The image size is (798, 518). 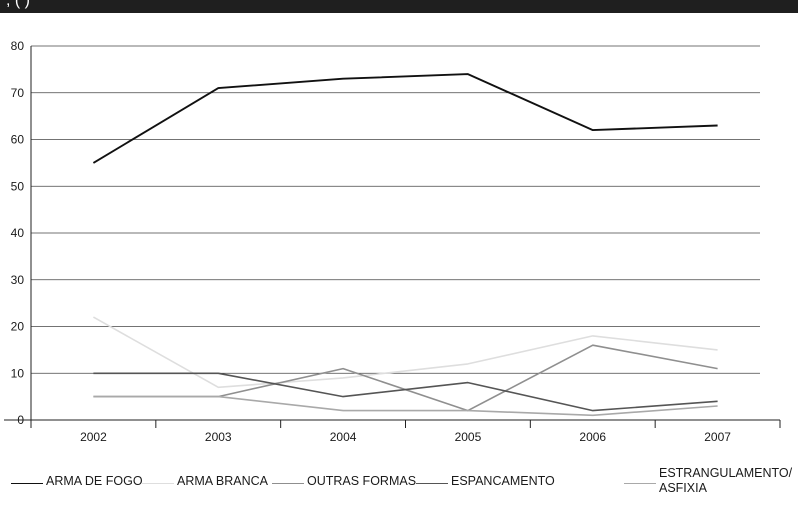 I want to click on legend-label-5: ESTRANGULAMENTO/ ASFIXIA, so click(x=726, y=480).